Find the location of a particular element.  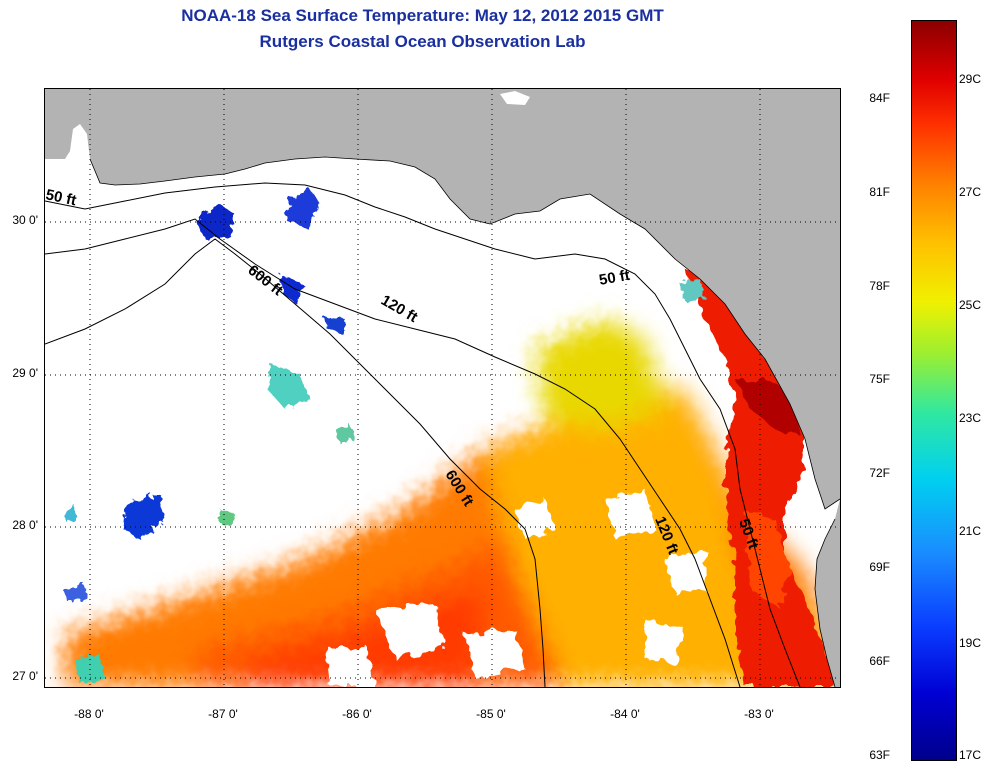

colorbar-label-29c: 29C is located at coordinates (970, 79).